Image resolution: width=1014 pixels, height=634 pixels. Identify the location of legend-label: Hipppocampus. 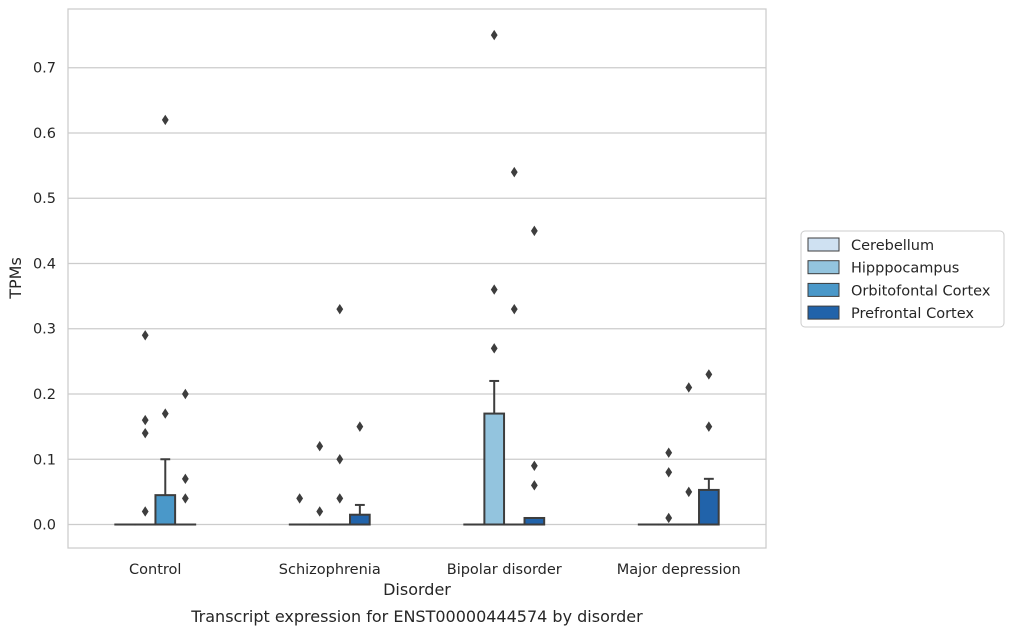
(905, 269).